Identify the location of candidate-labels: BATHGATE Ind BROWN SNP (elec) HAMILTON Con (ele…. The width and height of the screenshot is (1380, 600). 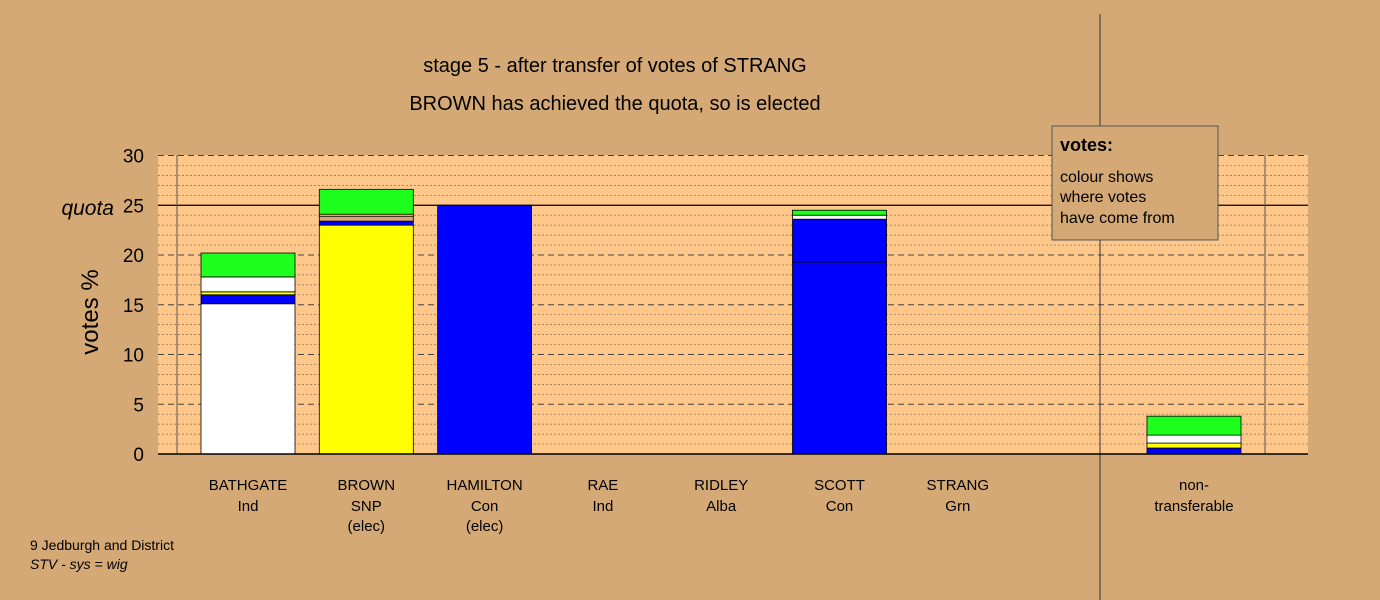
(721, 506).